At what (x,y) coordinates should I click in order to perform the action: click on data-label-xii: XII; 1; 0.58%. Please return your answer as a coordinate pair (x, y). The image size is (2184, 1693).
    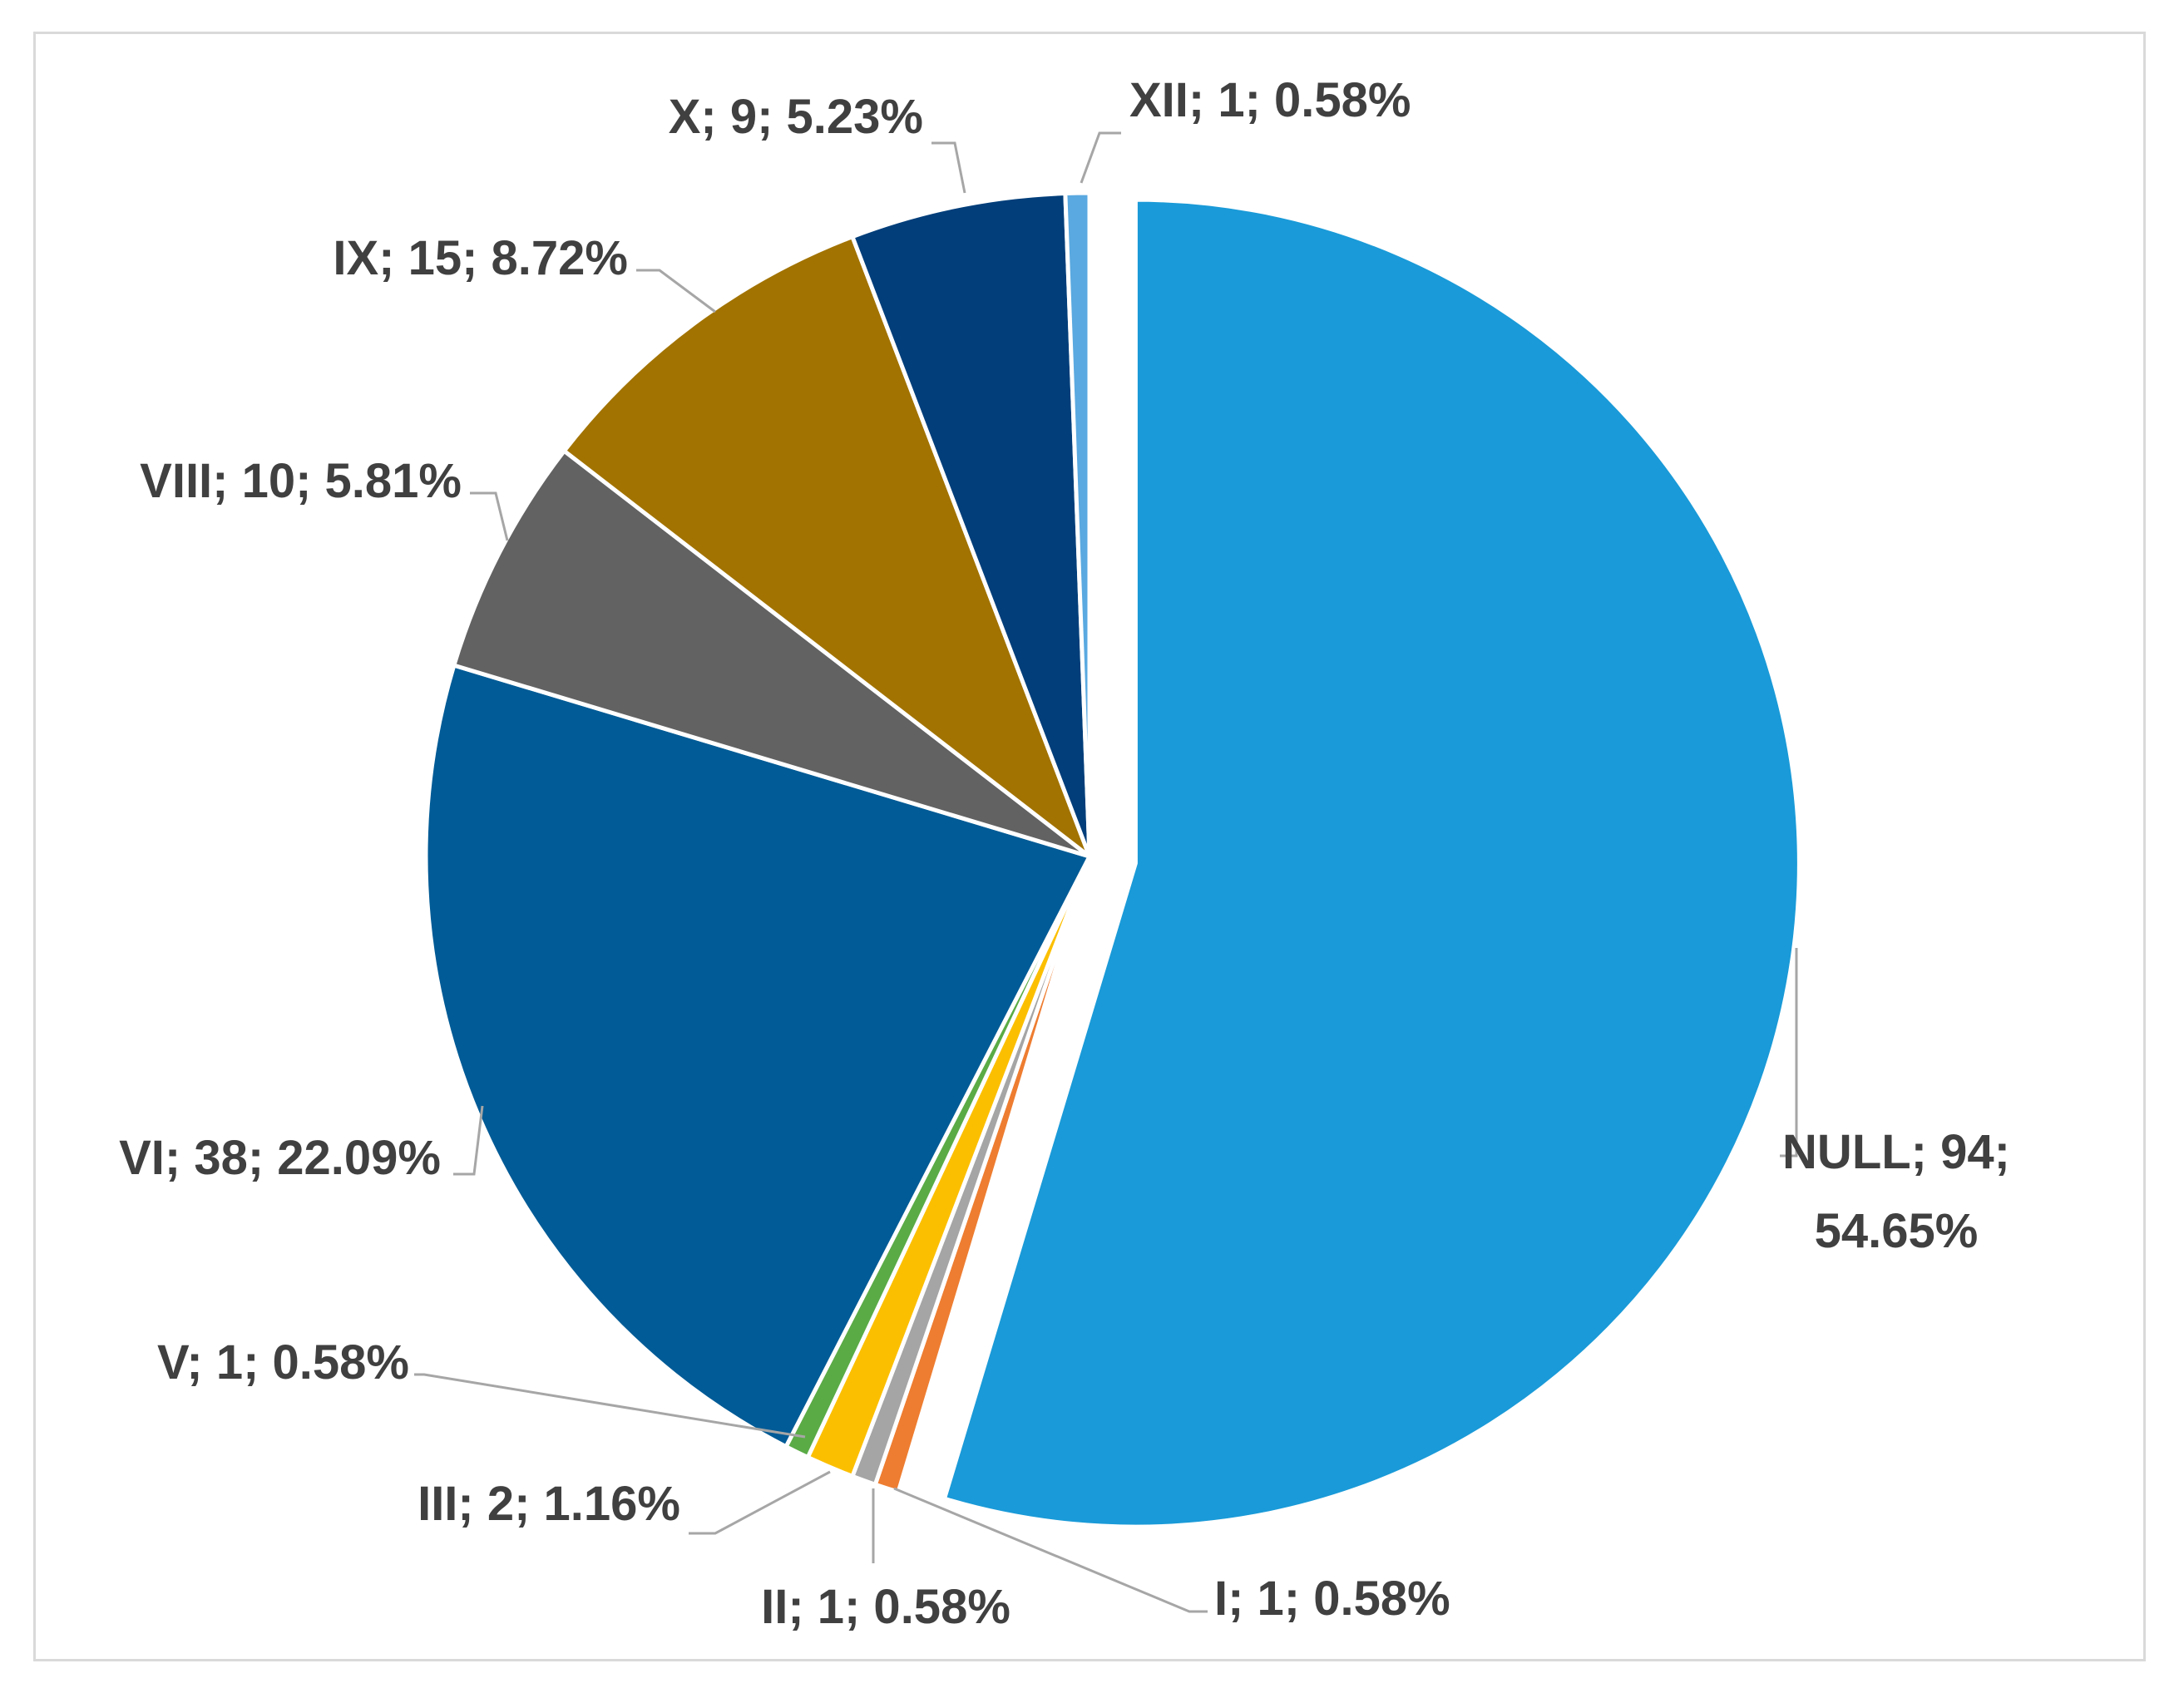
    Looking at the image, I should click on (1270, 100).